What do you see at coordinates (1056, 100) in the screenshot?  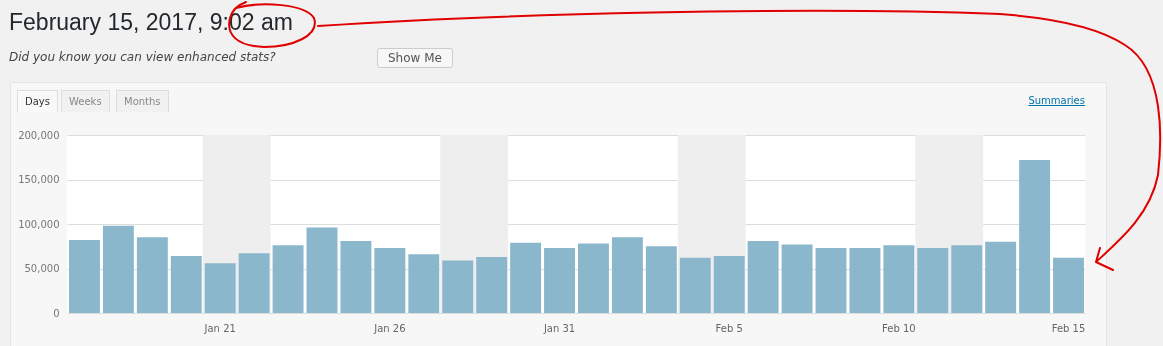 I see `text: Summaries` at bounding box center [1056, 100].